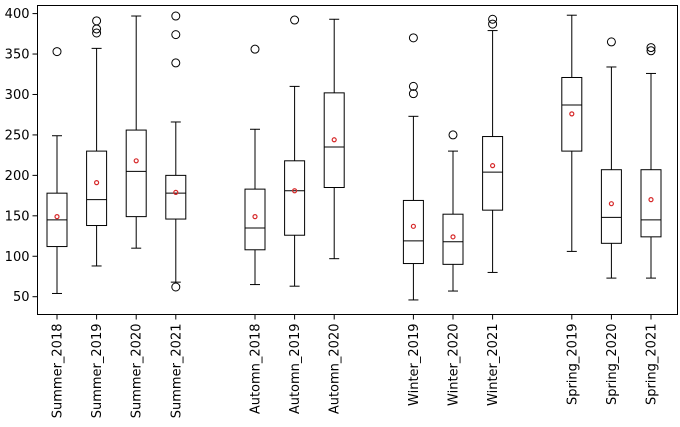 The image size is (680, 427). I want to click on x-tick-label: Spring_2021, so click(652, 365).